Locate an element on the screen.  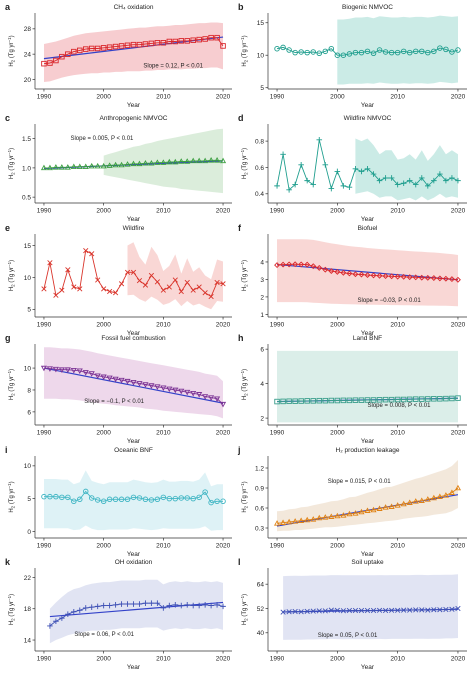
y-tick-label: 1.5 is located at coordinates (26, 139).